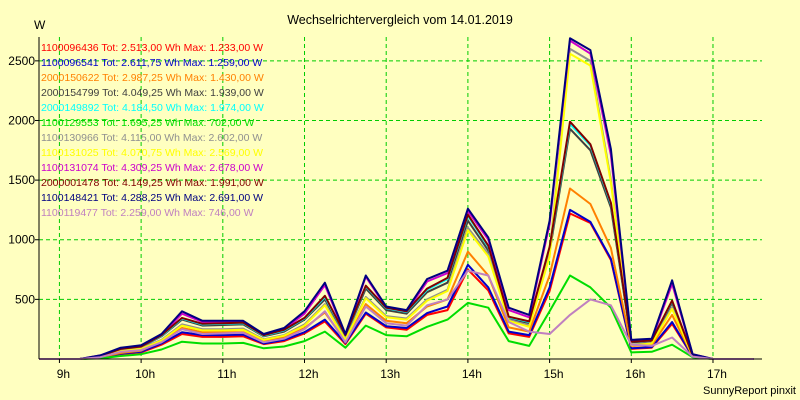 The image size is (800, 400). What do you see at coordinates (554, 374) in the screenshot?
I see `x-tick-label: 15h` at bounding box center [554, 374].